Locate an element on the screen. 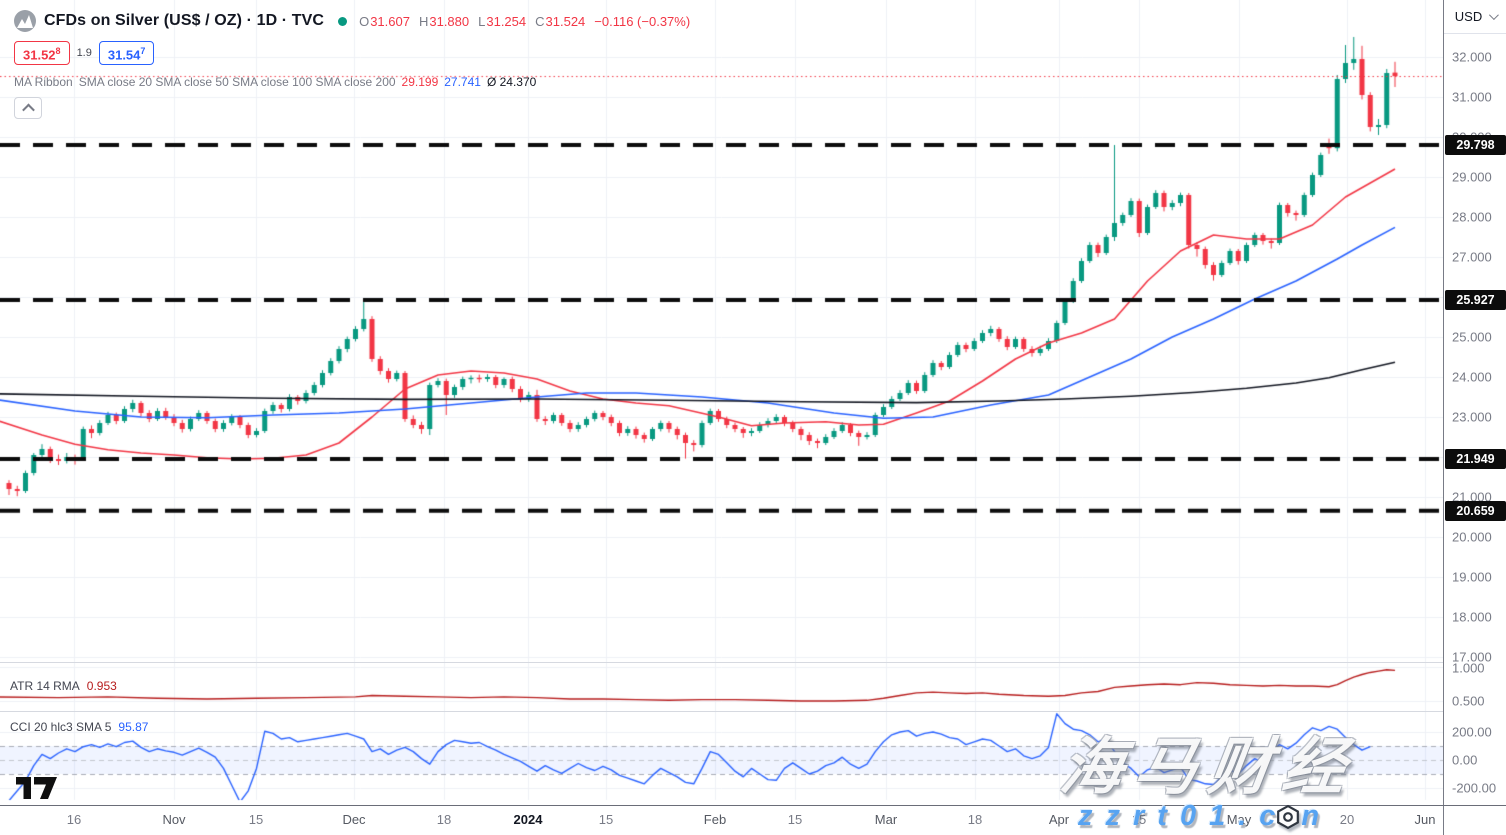 This screenshot has width=1506, height=835. time-tick-label: Nov is located at coordinates (174, 819).